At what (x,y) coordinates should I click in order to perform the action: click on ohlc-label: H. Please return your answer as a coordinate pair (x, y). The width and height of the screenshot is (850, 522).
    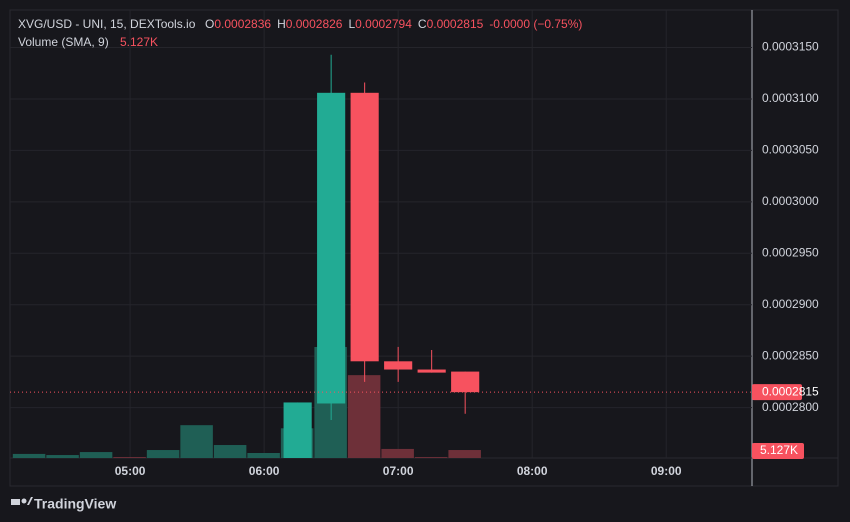
    Looking at the image, I should click on (281, 24).